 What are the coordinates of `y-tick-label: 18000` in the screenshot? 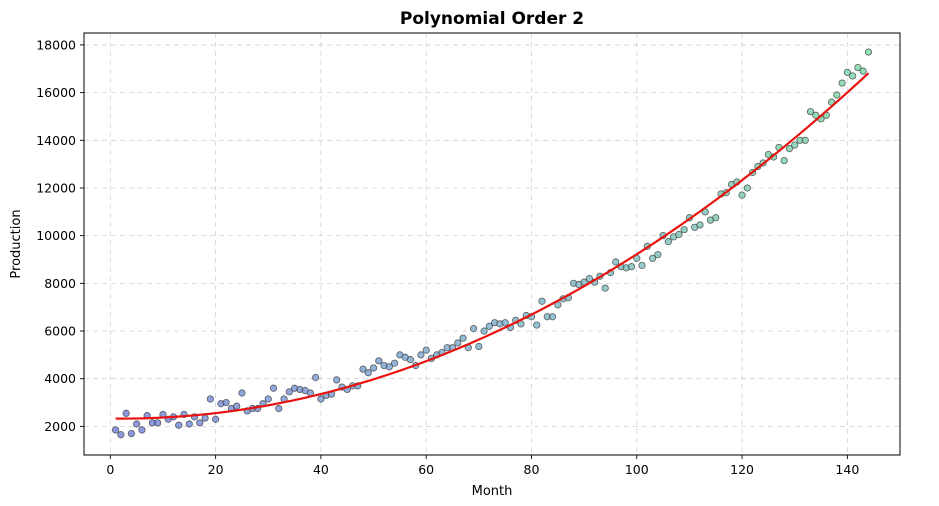 It's located at (56, 44).